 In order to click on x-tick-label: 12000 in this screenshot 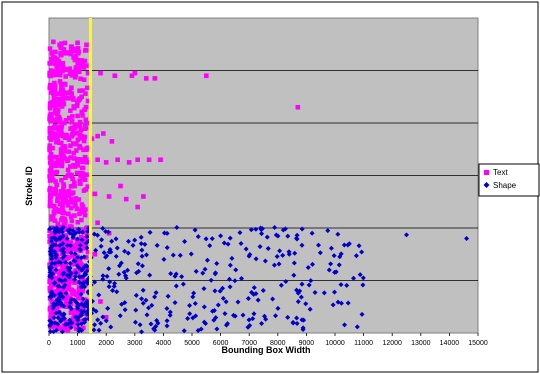, I will do `click(392, 343)`.